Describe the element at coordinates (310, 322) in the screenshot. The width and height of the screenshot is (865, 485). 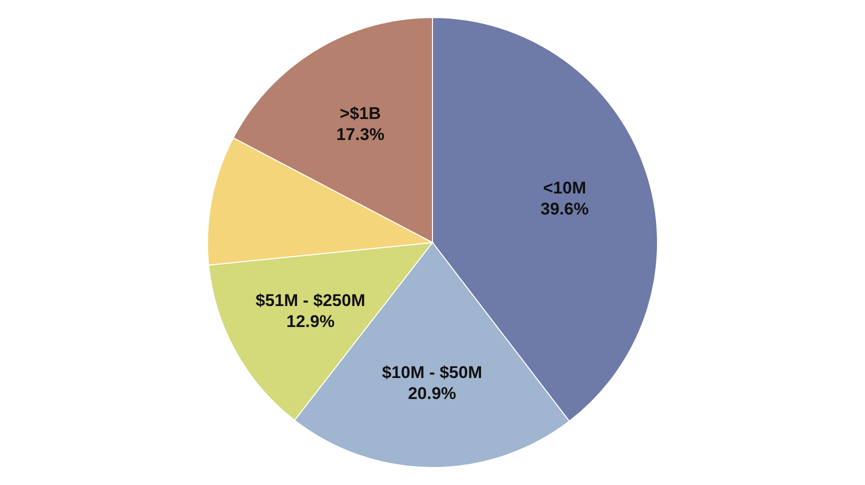
I see `data-label: 12.9%` at that location.